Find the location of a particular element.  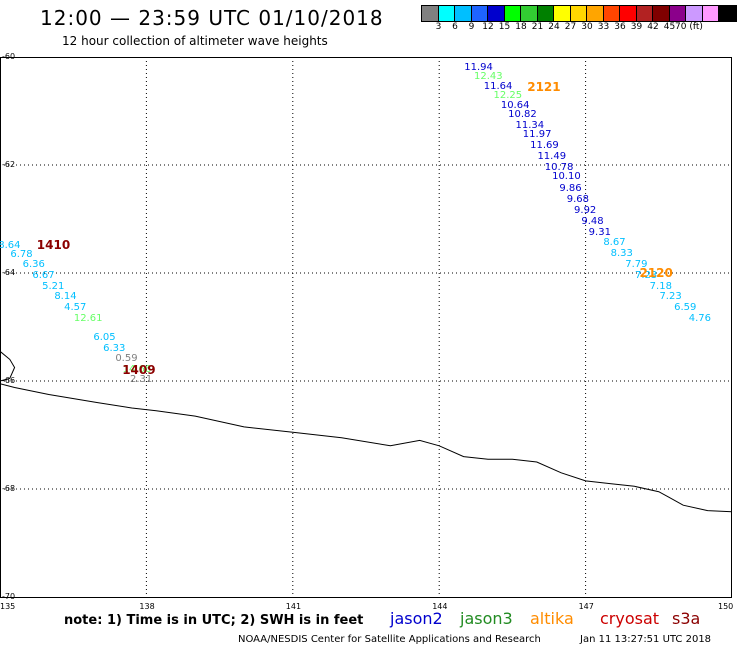

wave-height-value: 6.36 is located at coordinates (33, 264).